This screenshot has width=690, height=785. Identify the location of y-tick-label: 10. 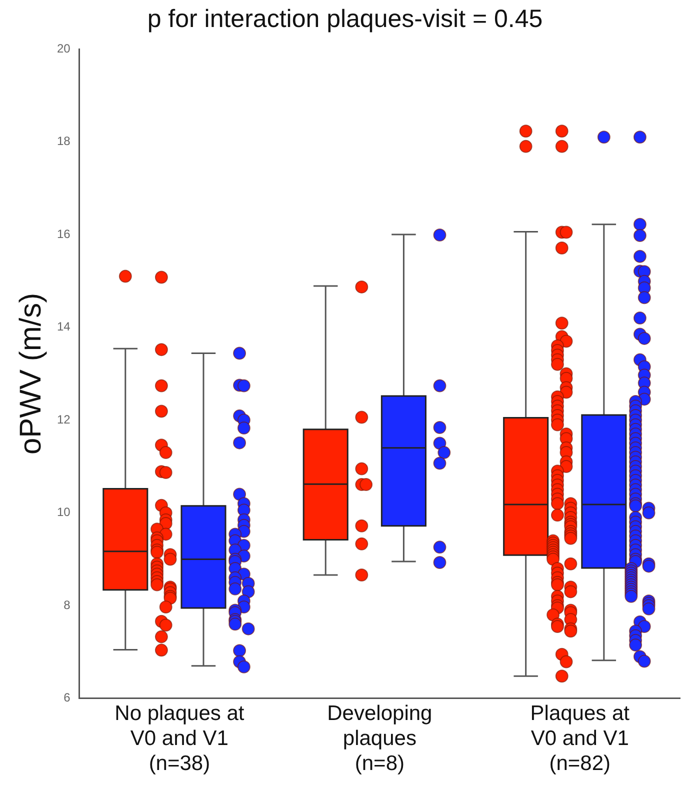
(63, 512).